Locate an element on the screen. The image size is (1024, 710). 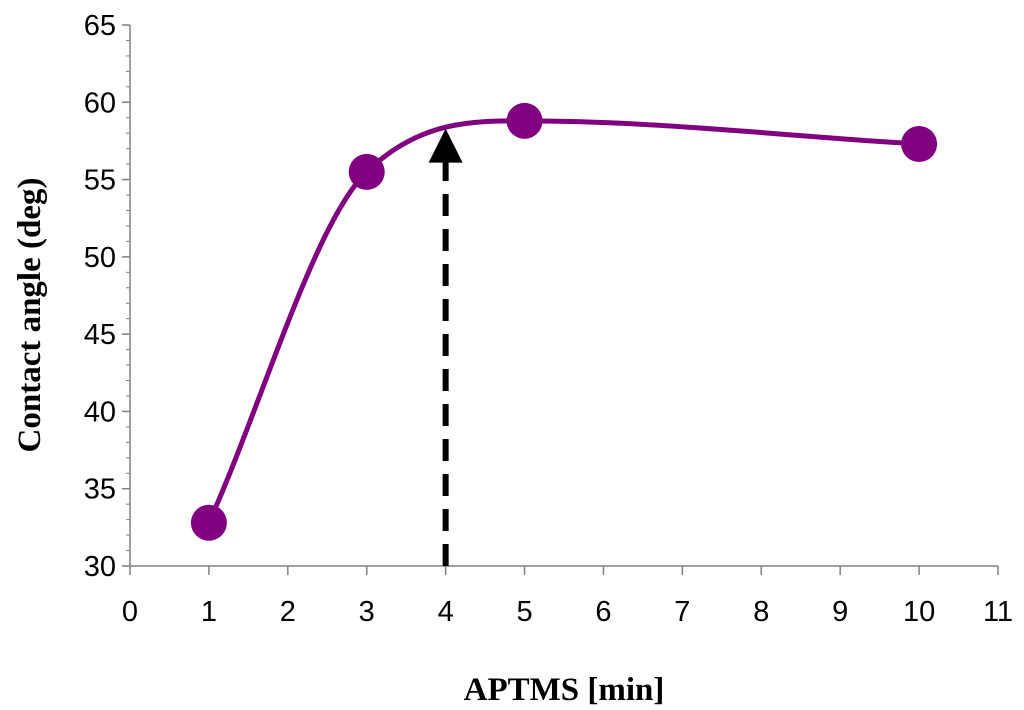
y-axis-title: Contact angle (deg) is located at coordinates (30, 315).